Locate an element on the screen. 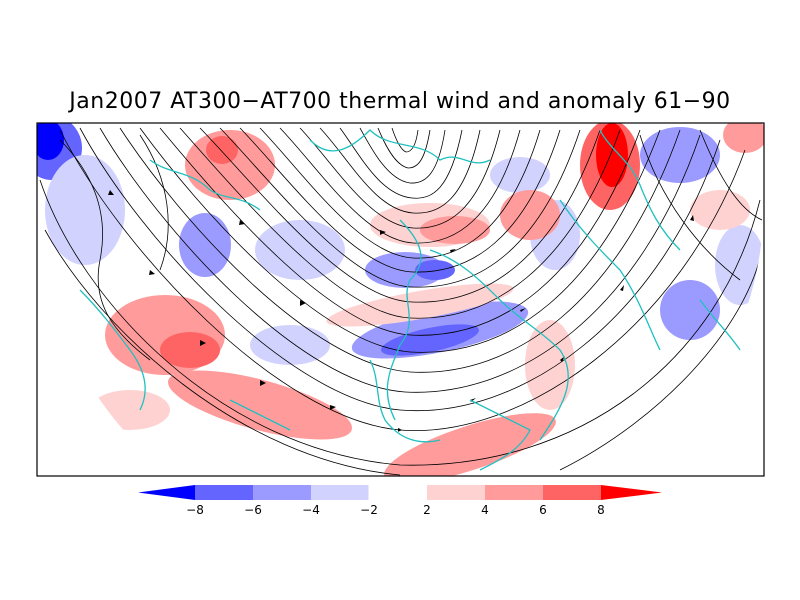 Image resolution: width=800 pixels, height=600 pixels. colorbar-tick-label: 6 is located at coordinates (543, 510).